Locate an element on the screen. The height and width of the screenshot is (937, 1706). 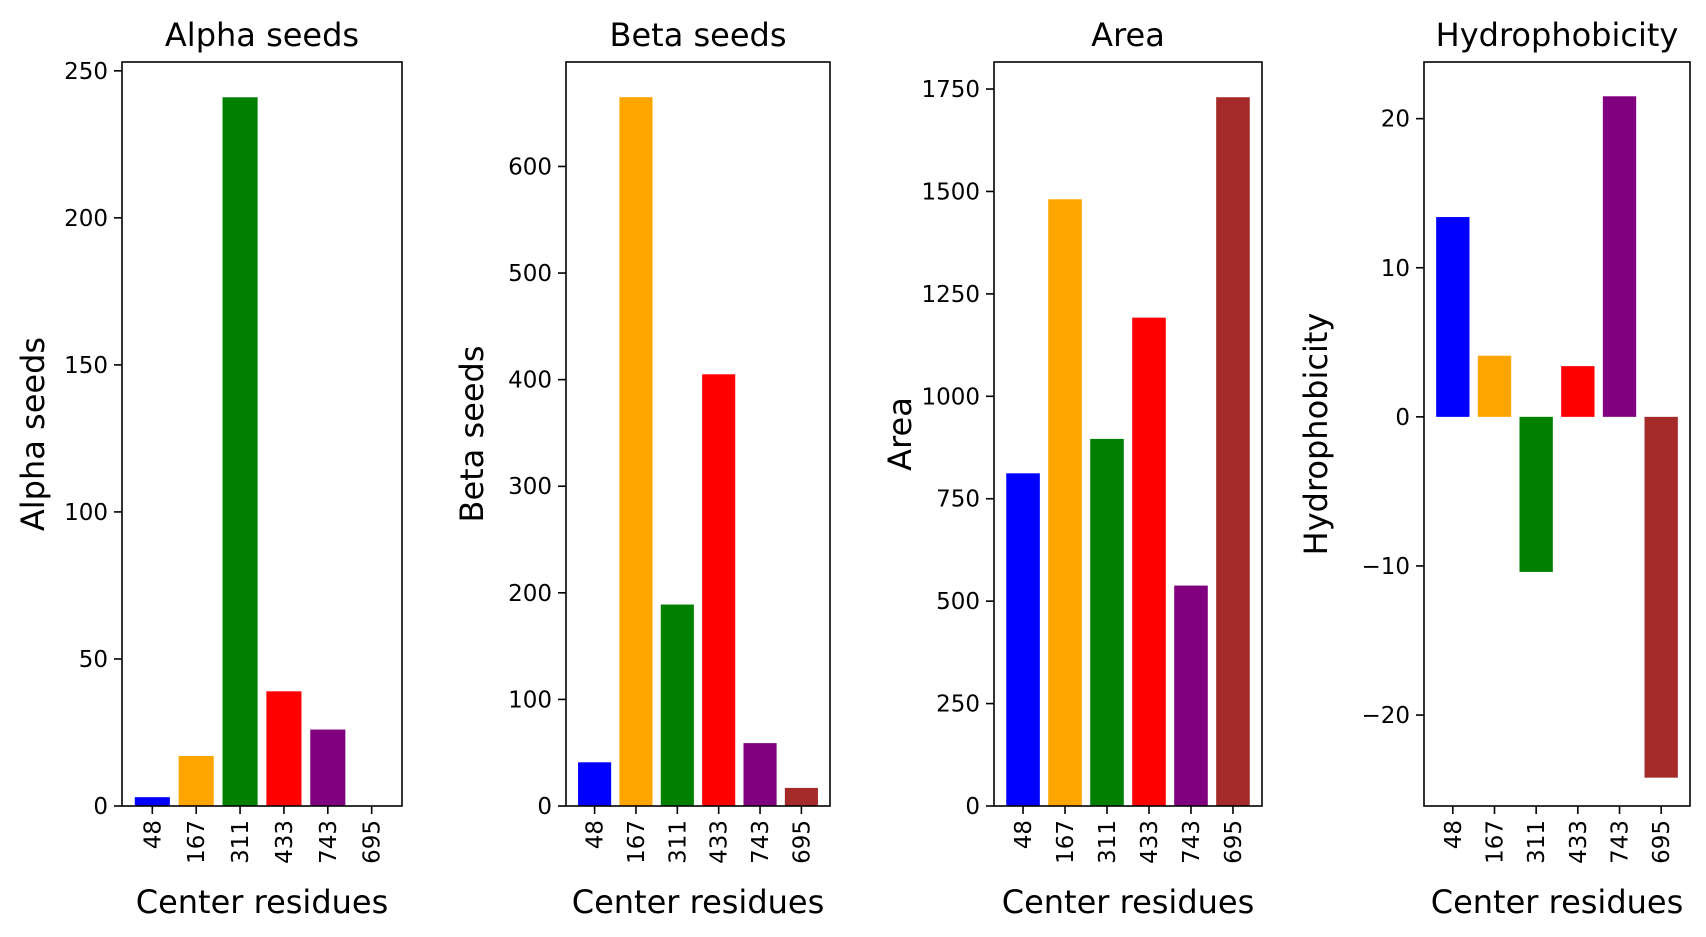
y-tick-label: 400 is located at coordinates (530, 381).